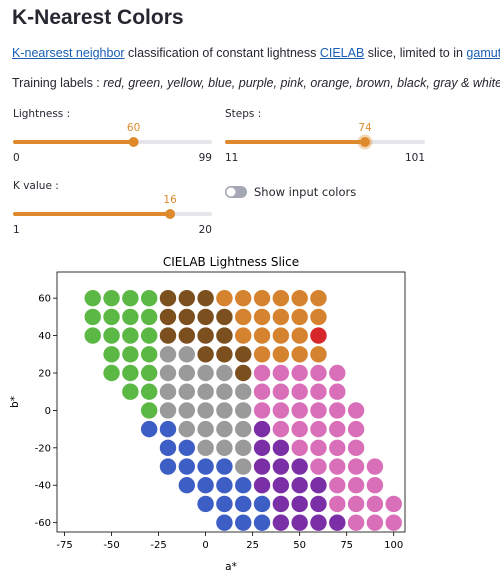 The width and height of the screenshot is (500, 578). Describe the element at coordinates (68, 53) in the screenshot. I see `link: K-nearsest neighbor` at that location.